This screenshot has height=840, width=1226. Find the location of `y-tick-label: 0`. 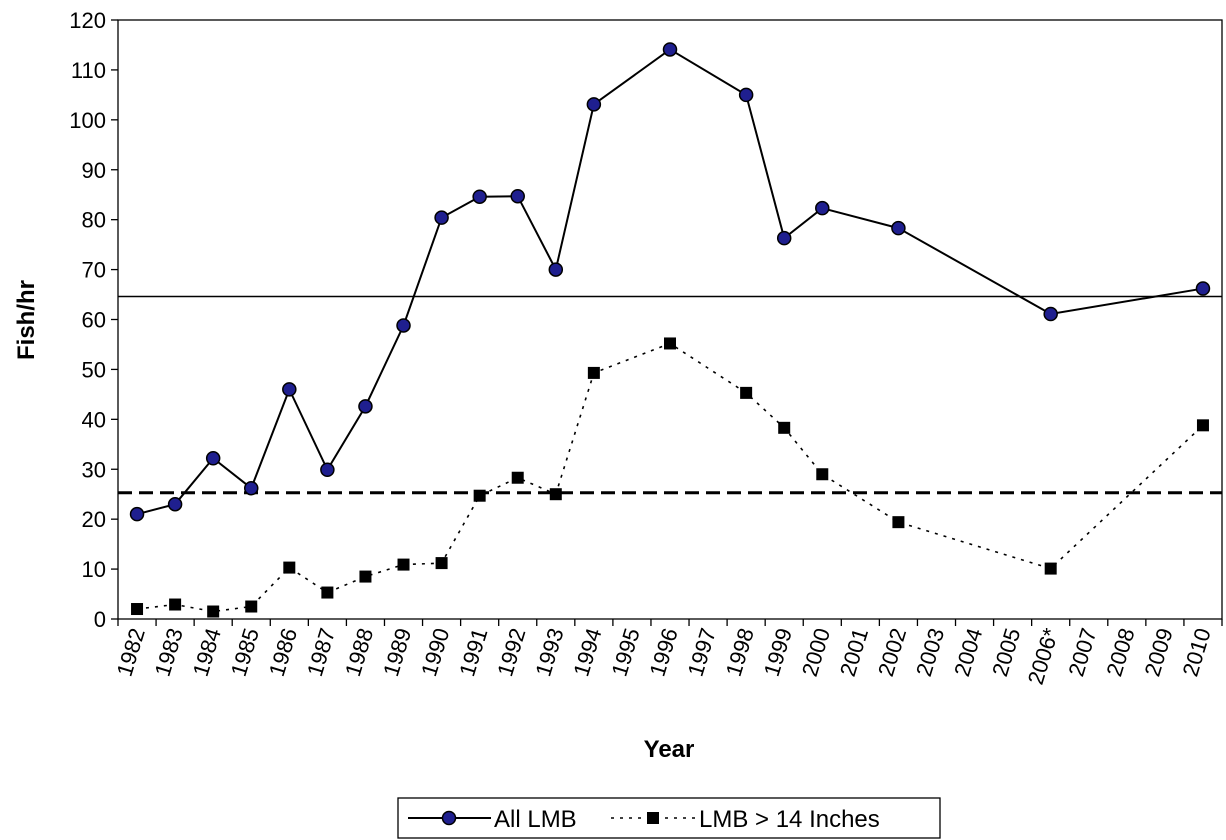

y-tick-label: 0 is located at coordinates (100, 619).